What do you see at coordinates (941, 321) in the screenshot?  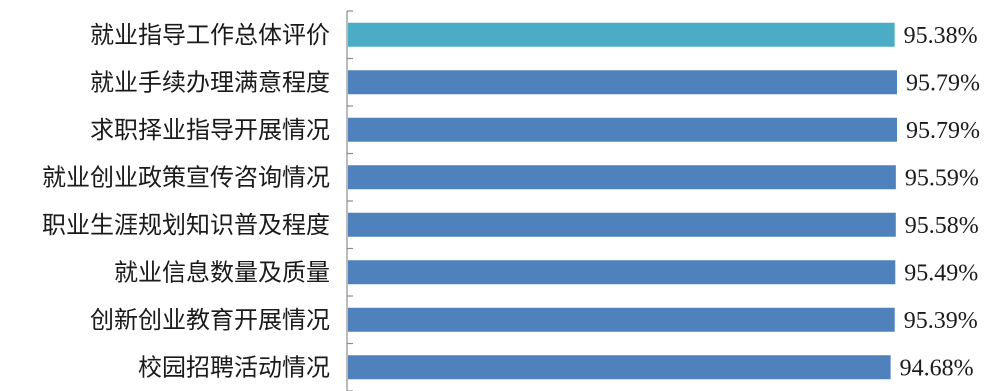 I see `value-label: 95.39%` at bounding box center [941, 321].